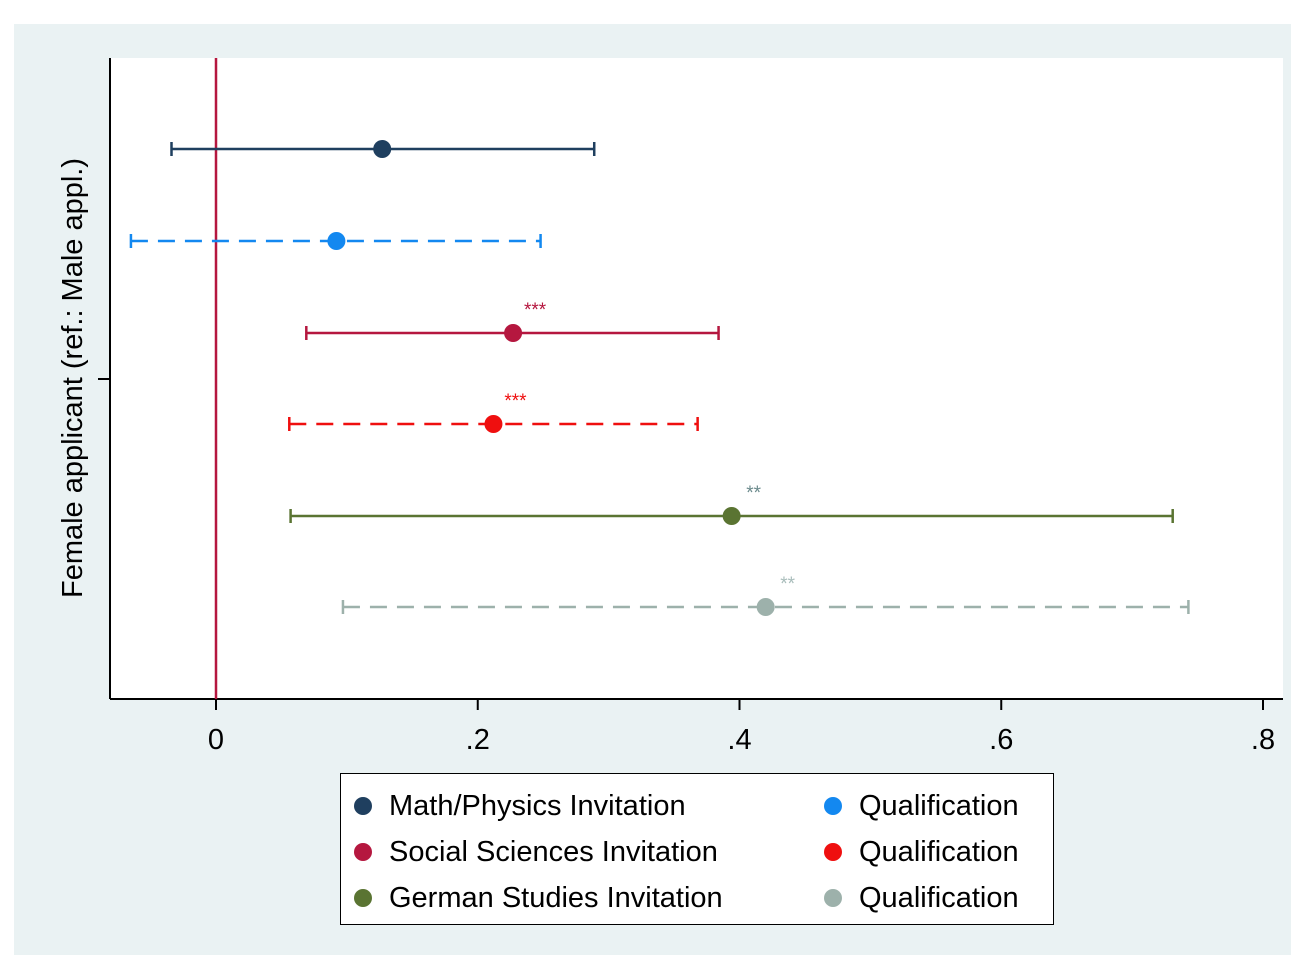  I want to click on legend-item-math-physics-qualification: Qualification, so click(921, 806).